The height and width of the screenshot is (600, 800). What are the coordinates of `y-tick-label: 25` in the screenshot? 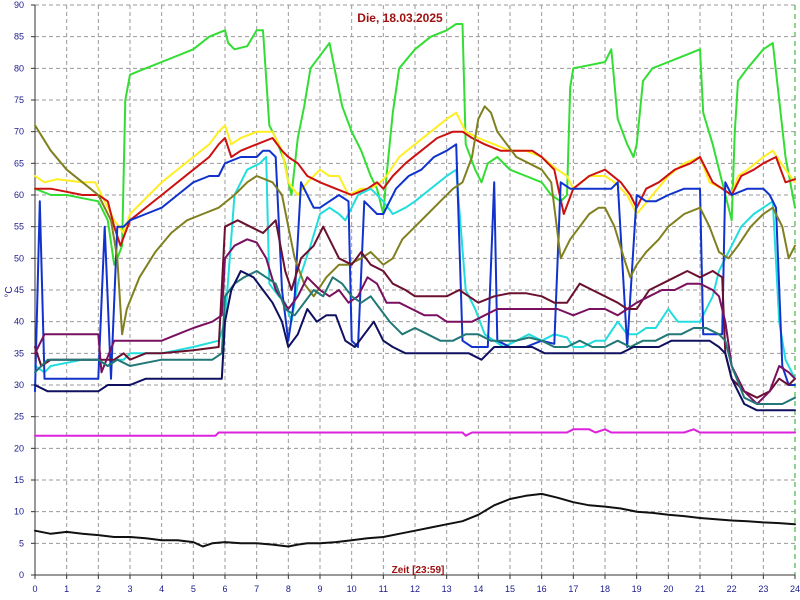 It's located at (19, 417).